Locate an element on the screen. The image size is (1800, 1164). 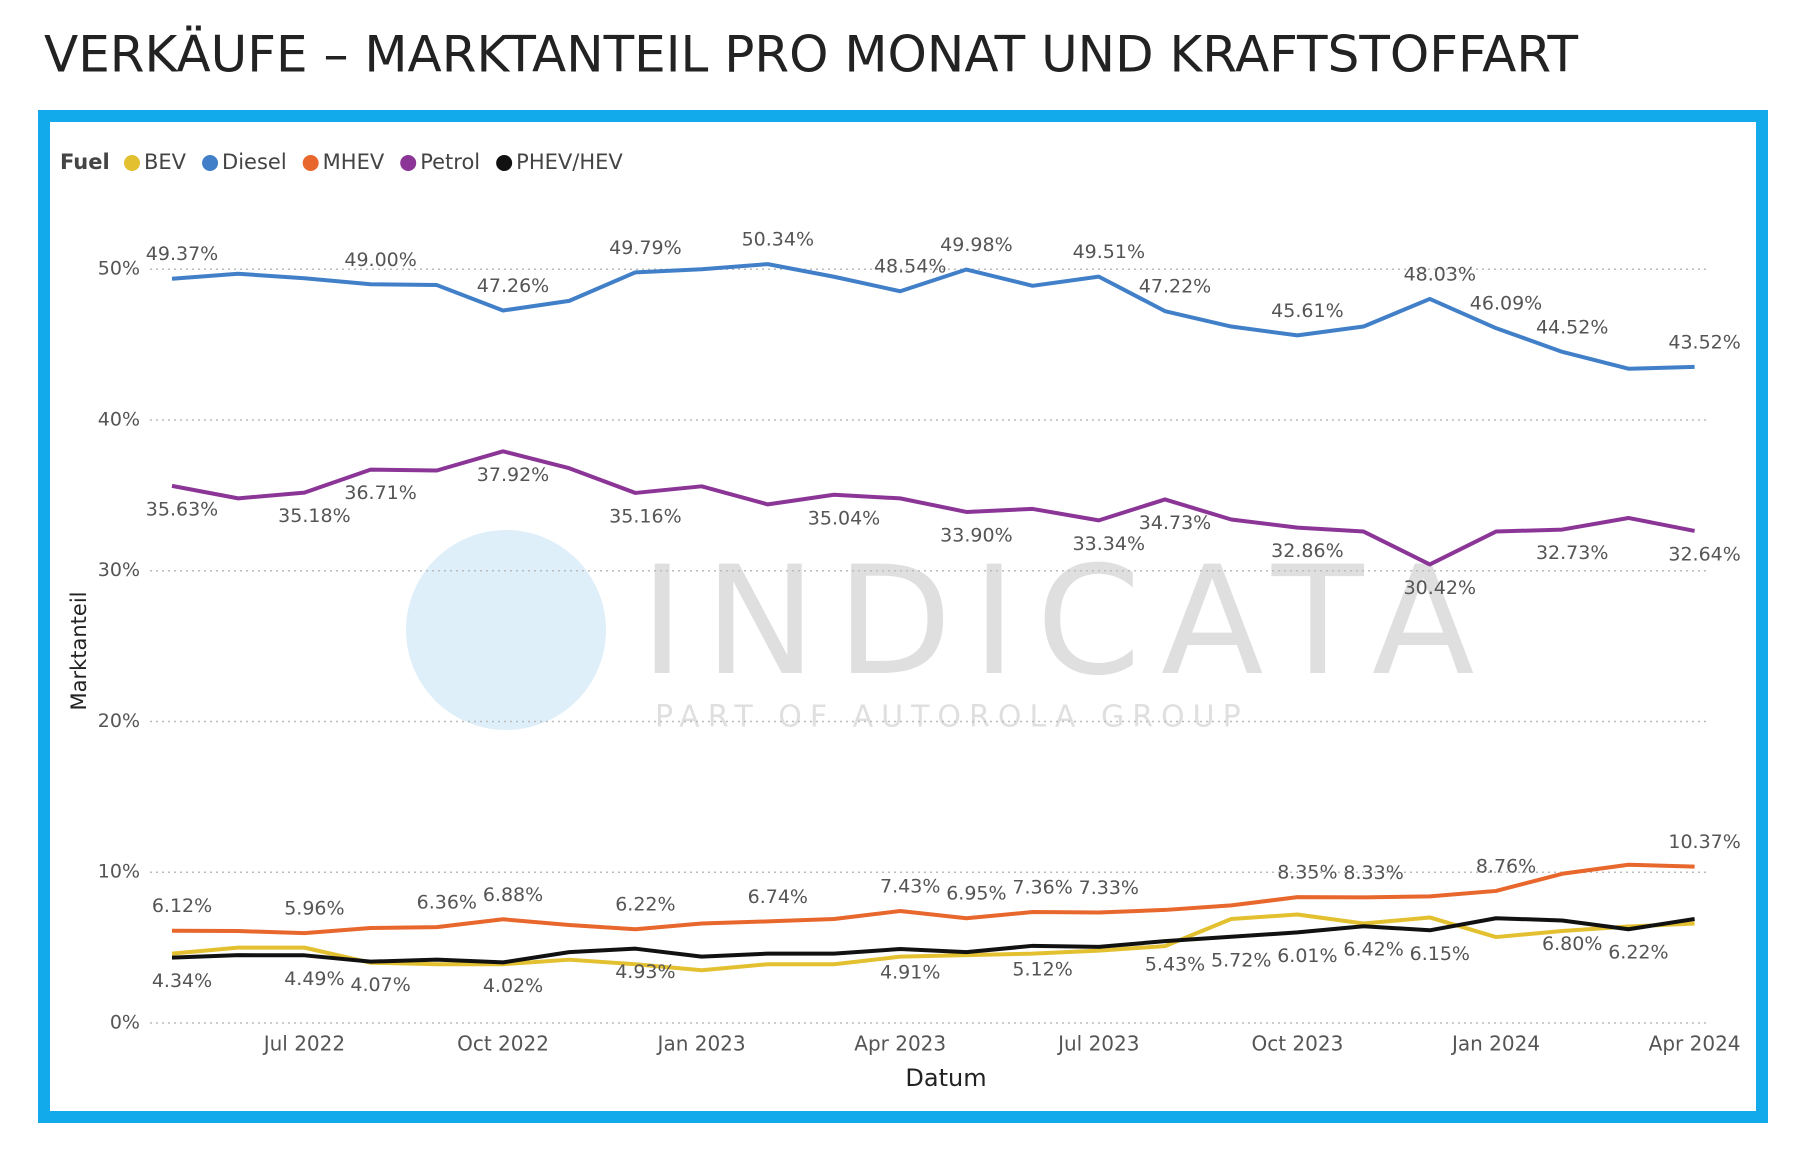
x-tick-label: Apr 2024 is located at coordinates (1695, 1044).